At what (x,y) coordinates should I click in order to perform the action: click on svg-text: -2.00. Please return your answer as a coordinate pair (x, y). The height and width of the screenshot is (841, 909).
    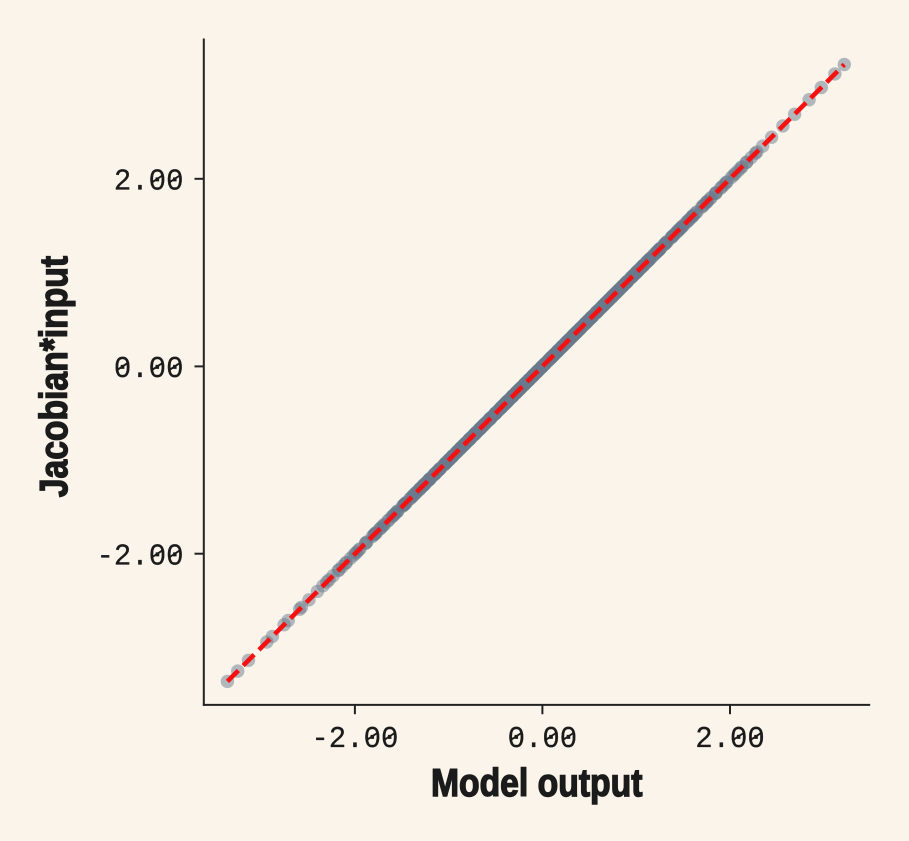
    Looking at the image, I should click on (140, 556).